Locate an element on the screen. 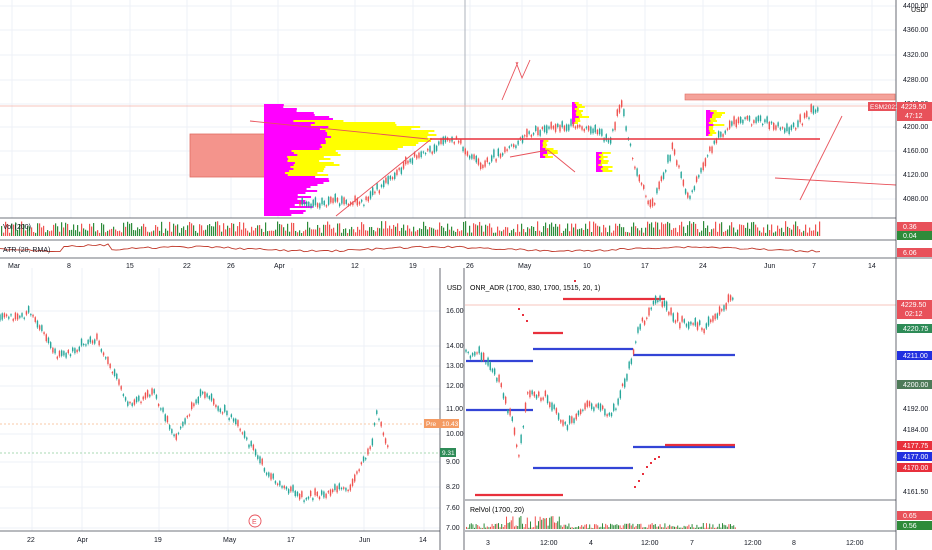  top-currency: USD is located at coordinates (918, 10).